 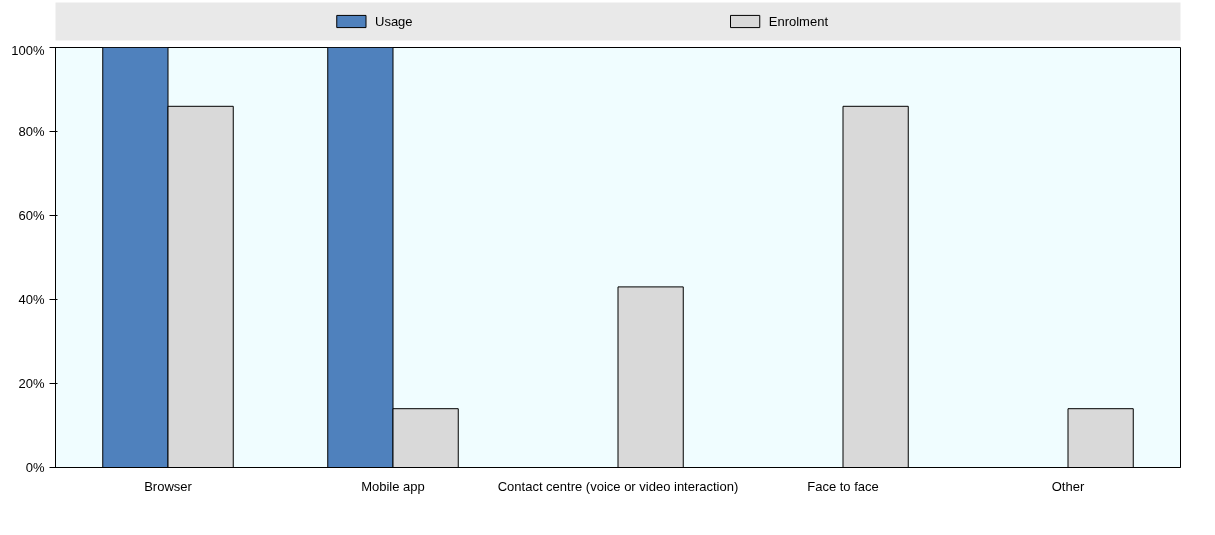 I want to click on y-tick-label: 80%, so click(x=31, y=131).